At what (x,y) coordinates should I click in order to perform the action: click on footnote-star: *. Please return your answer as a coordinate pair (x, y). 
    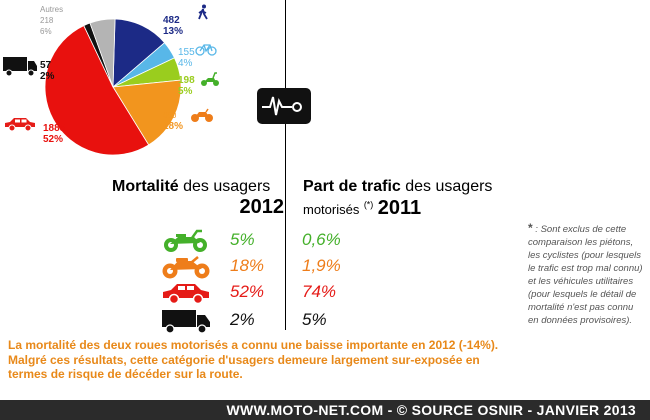
    Looking at the image, I should click on (530, 228).